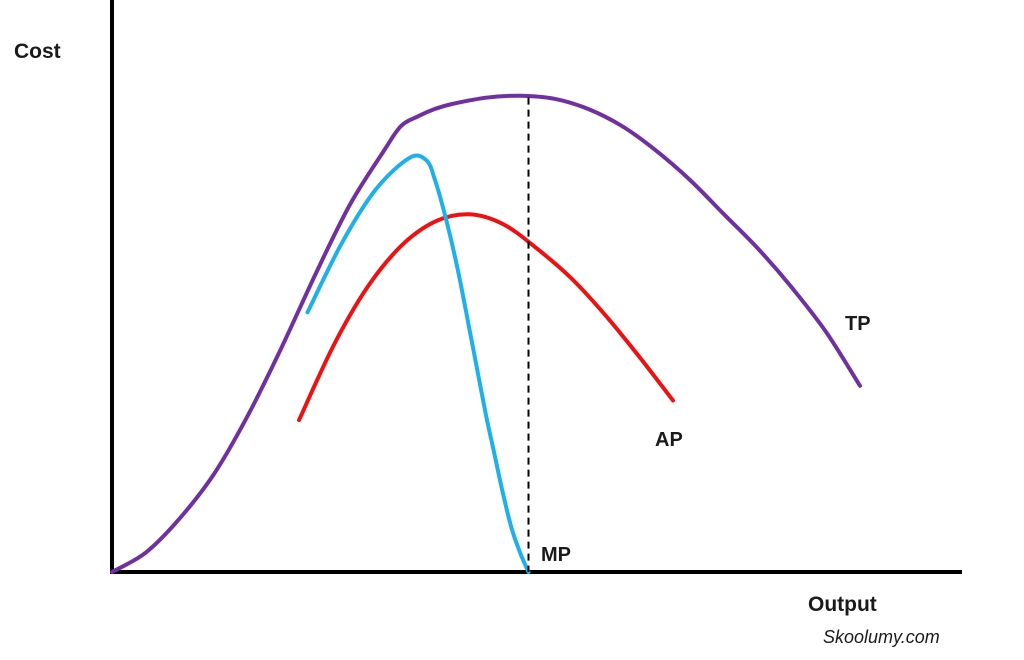 Image resolution: width=1024 pixels, height=660 pixels. What do you see at coordinates (37, 51) in the screenshot?
I see `y-axis-title: Cost` at bounding box center [37, 51].